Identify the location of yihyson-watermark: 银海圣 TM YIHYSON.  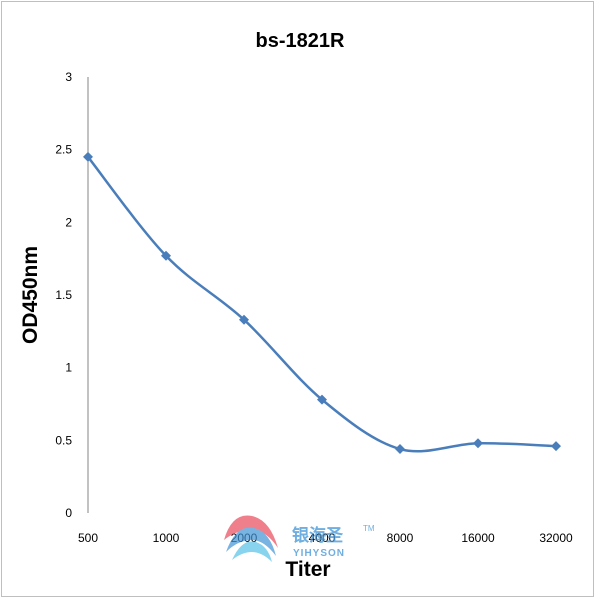
(299, 538).